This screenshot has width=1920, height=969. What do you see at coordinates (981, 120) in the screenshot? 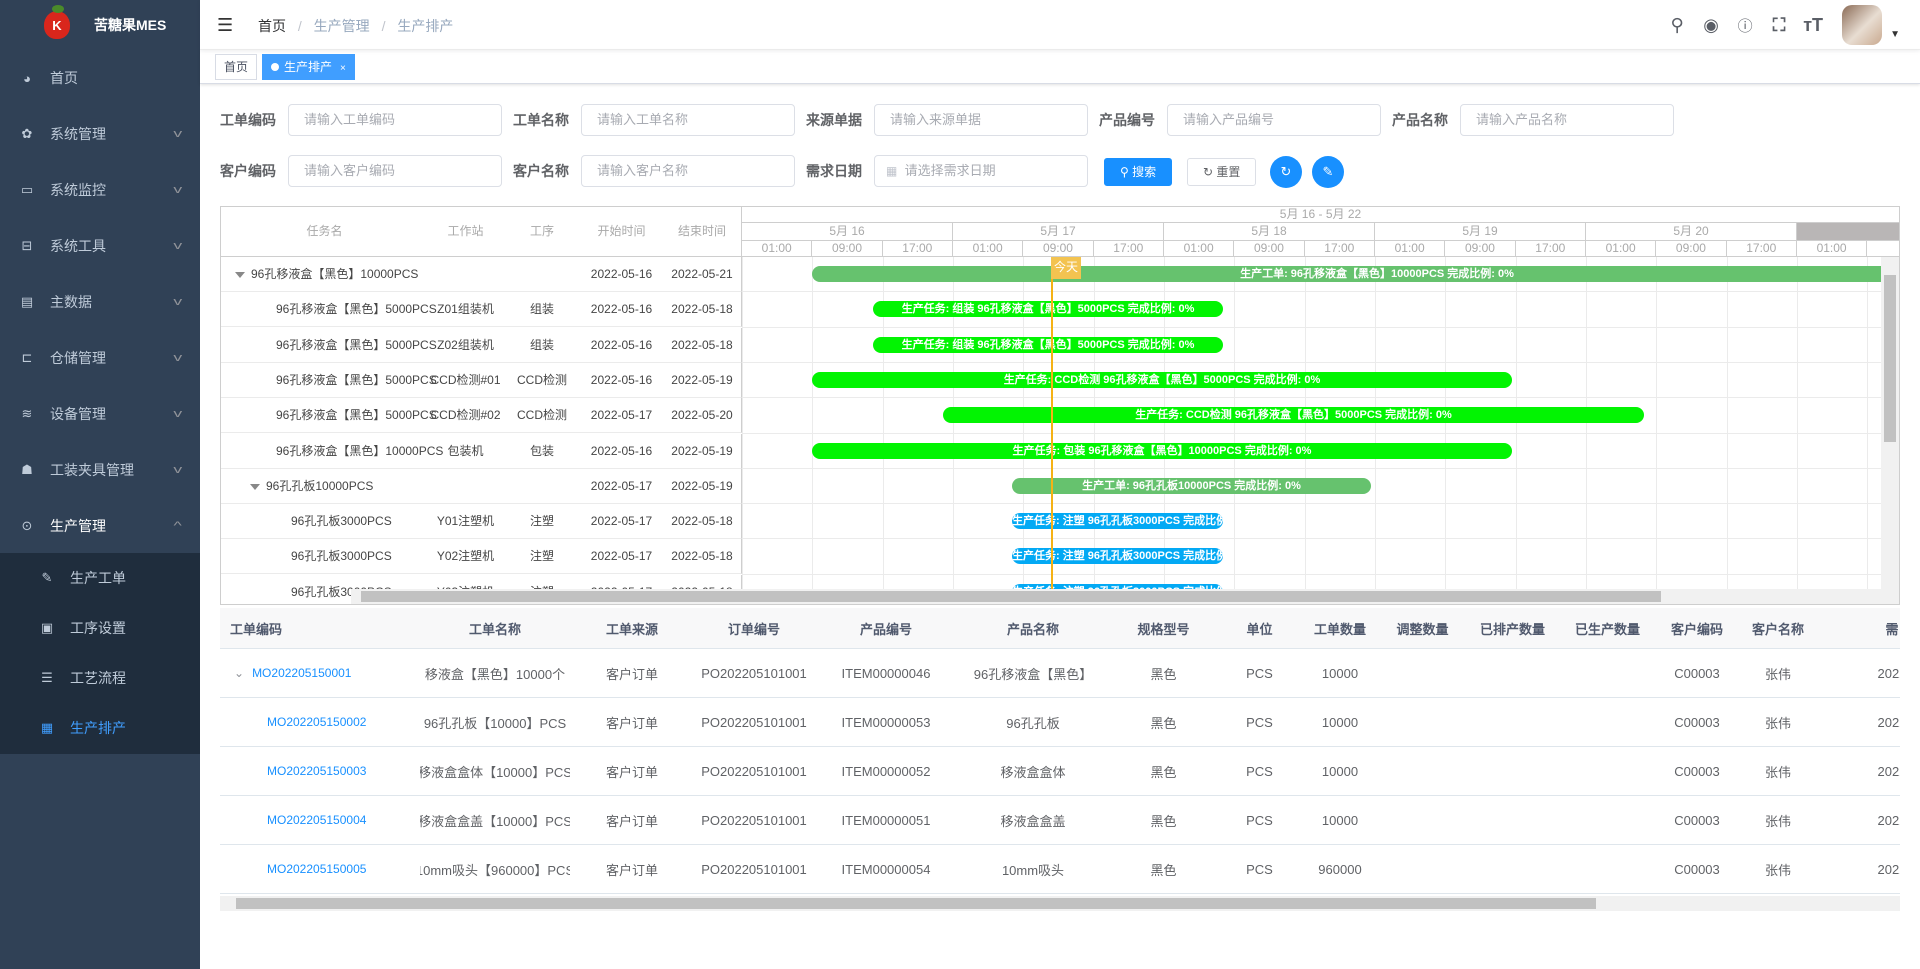
I see `filter-input-row1-2: 请输入来源单据` at bounding box center [981, 120].